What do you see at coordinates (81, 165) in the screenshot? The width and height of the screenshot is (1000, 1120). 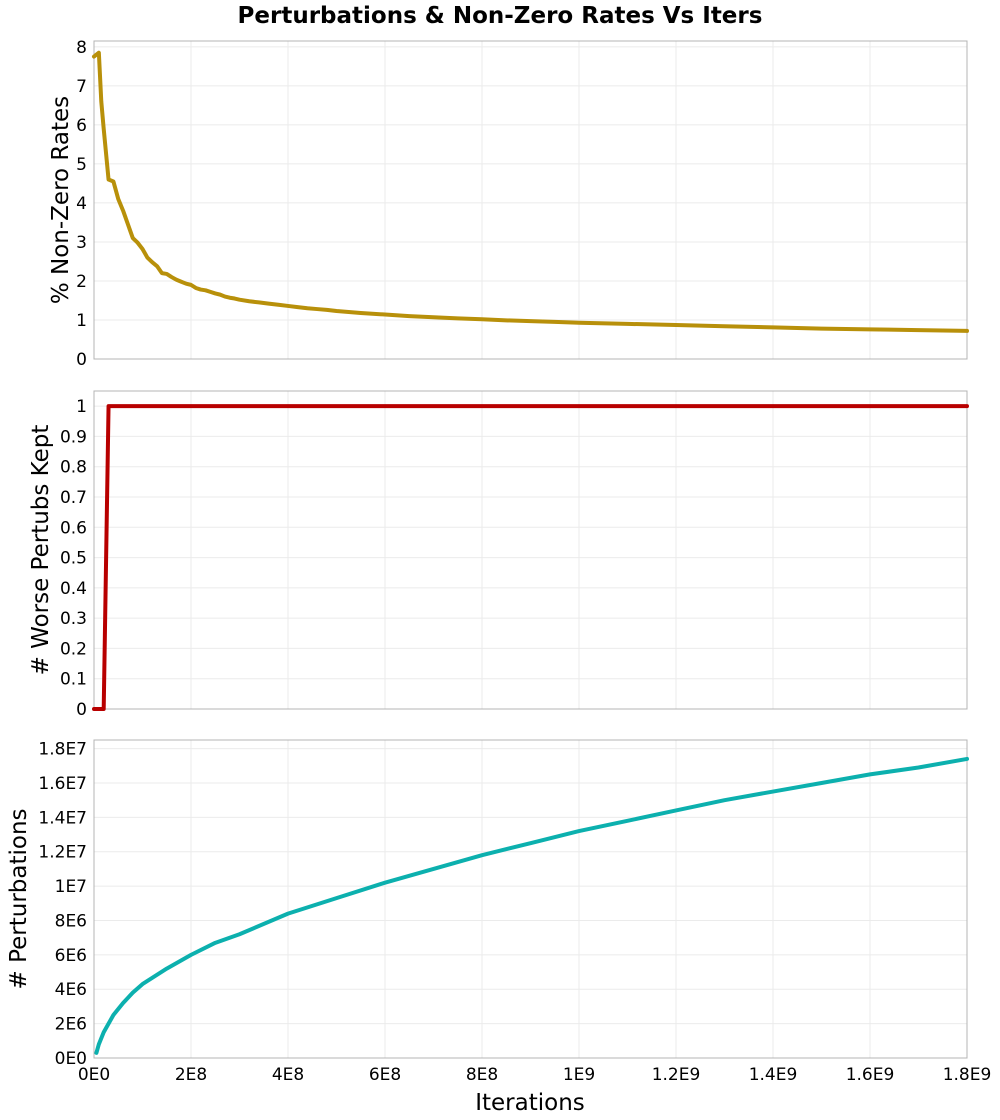 I see `y-tick-label: 5` at bounding box center [81, 165].